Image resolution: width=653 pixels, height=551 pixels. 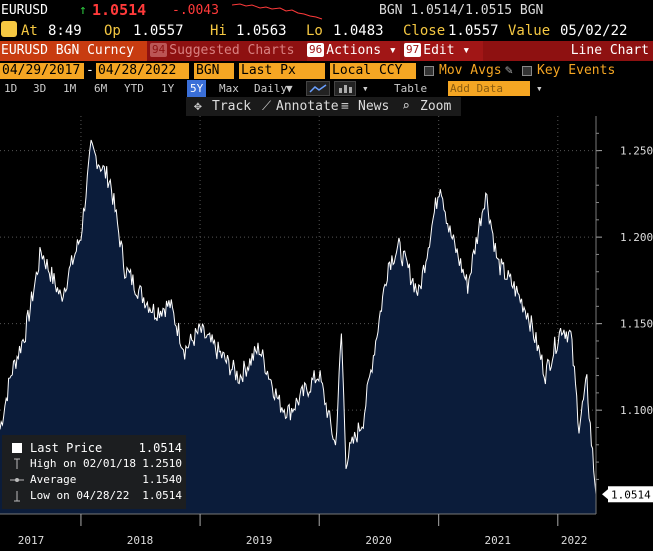 I want to click on last-price-marker, so click(x=630, y=494).